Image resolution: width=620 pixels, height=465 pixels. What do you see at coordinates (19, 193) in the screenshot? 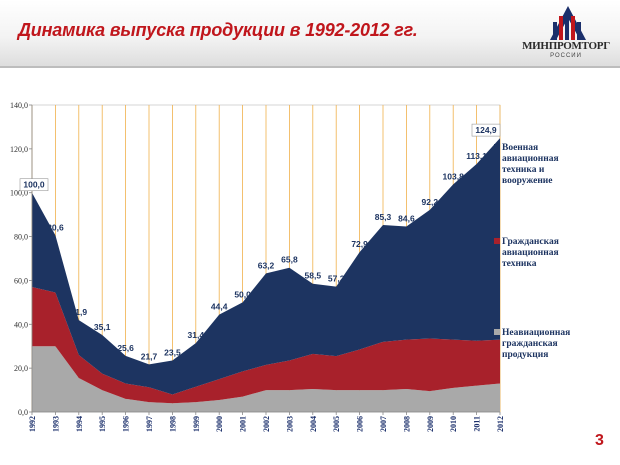
I see `y-tick-label: 100,0` at bounding box center [19, 193].